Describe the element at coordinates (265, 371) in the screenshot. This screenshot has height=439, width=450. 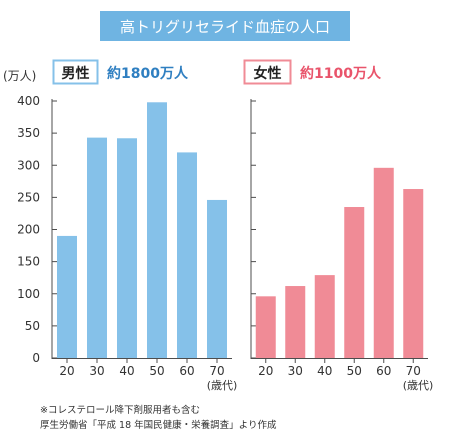
I see `female-x-tick-label-20: 20` at that location.